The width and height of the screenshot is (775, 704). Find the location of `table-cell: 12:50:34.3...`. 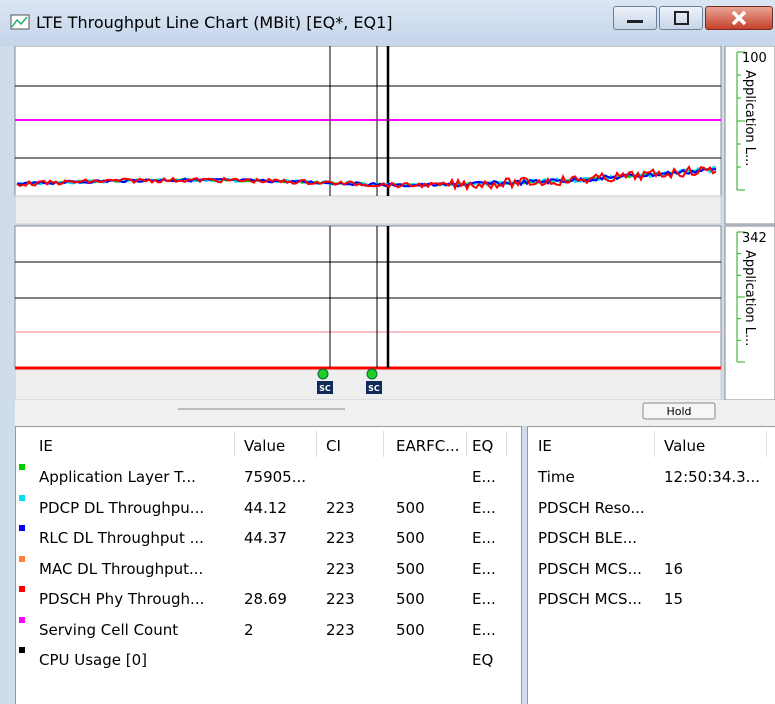

table-cell: 12:50:34.3... is located at coordinates (712, 477).